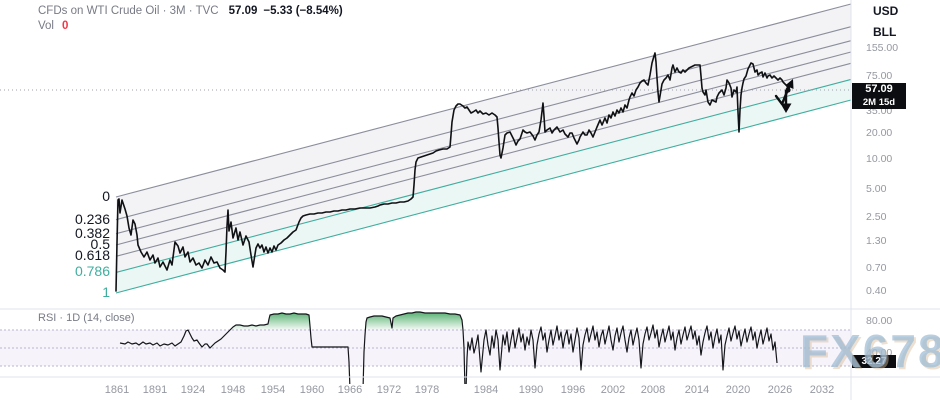  What do you see at coordinates (876, 268) in the screenshot?
I see `price-axis-tick-0.70: 0.70` at bounding box center [876, 268].